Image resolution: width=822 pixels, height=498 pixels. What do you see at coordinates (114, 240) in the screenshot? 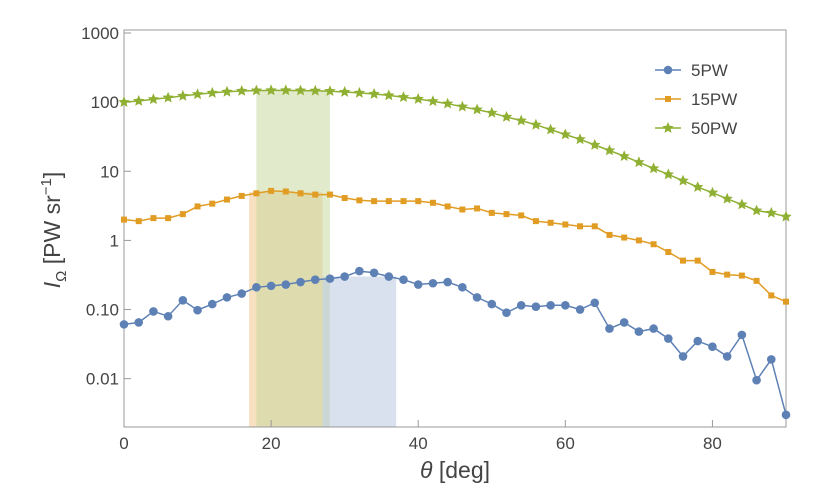
I see `y-tick-label: 1` at bounding box center [114, 240].